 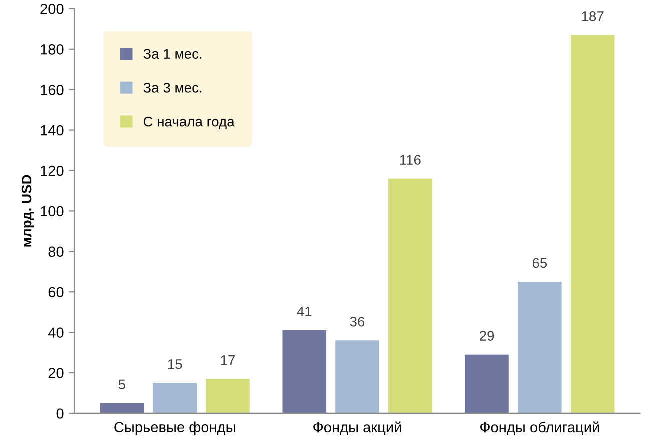 What do you see at coordinates (173, 88) in the screenshot?
I see `legend-label: За 3 мес.` at bounding box center [173, 88].